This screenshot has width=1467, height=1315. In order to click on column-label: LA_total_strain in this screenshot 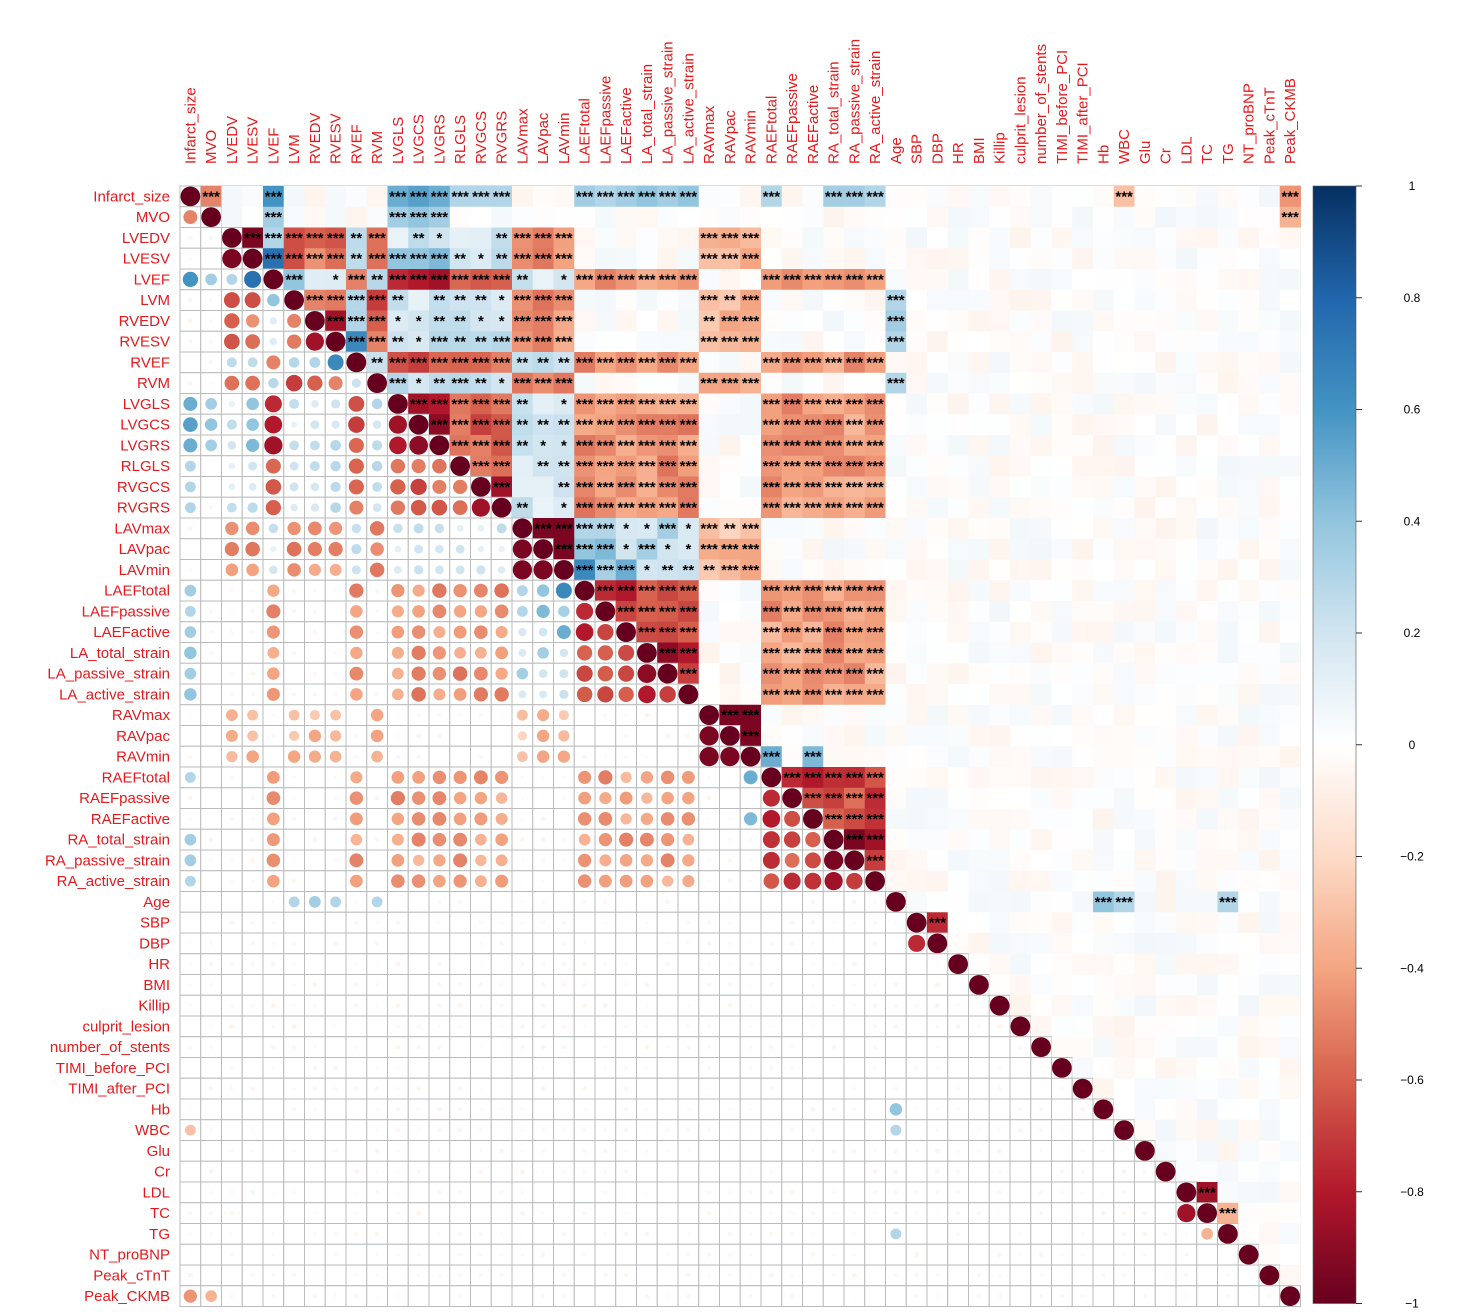, I will do `click(647, 114)`.